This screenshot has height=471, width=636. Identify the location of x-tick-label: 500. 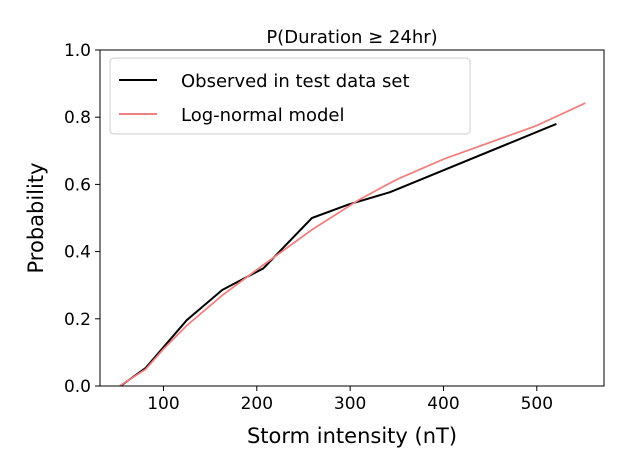
(537, 404).